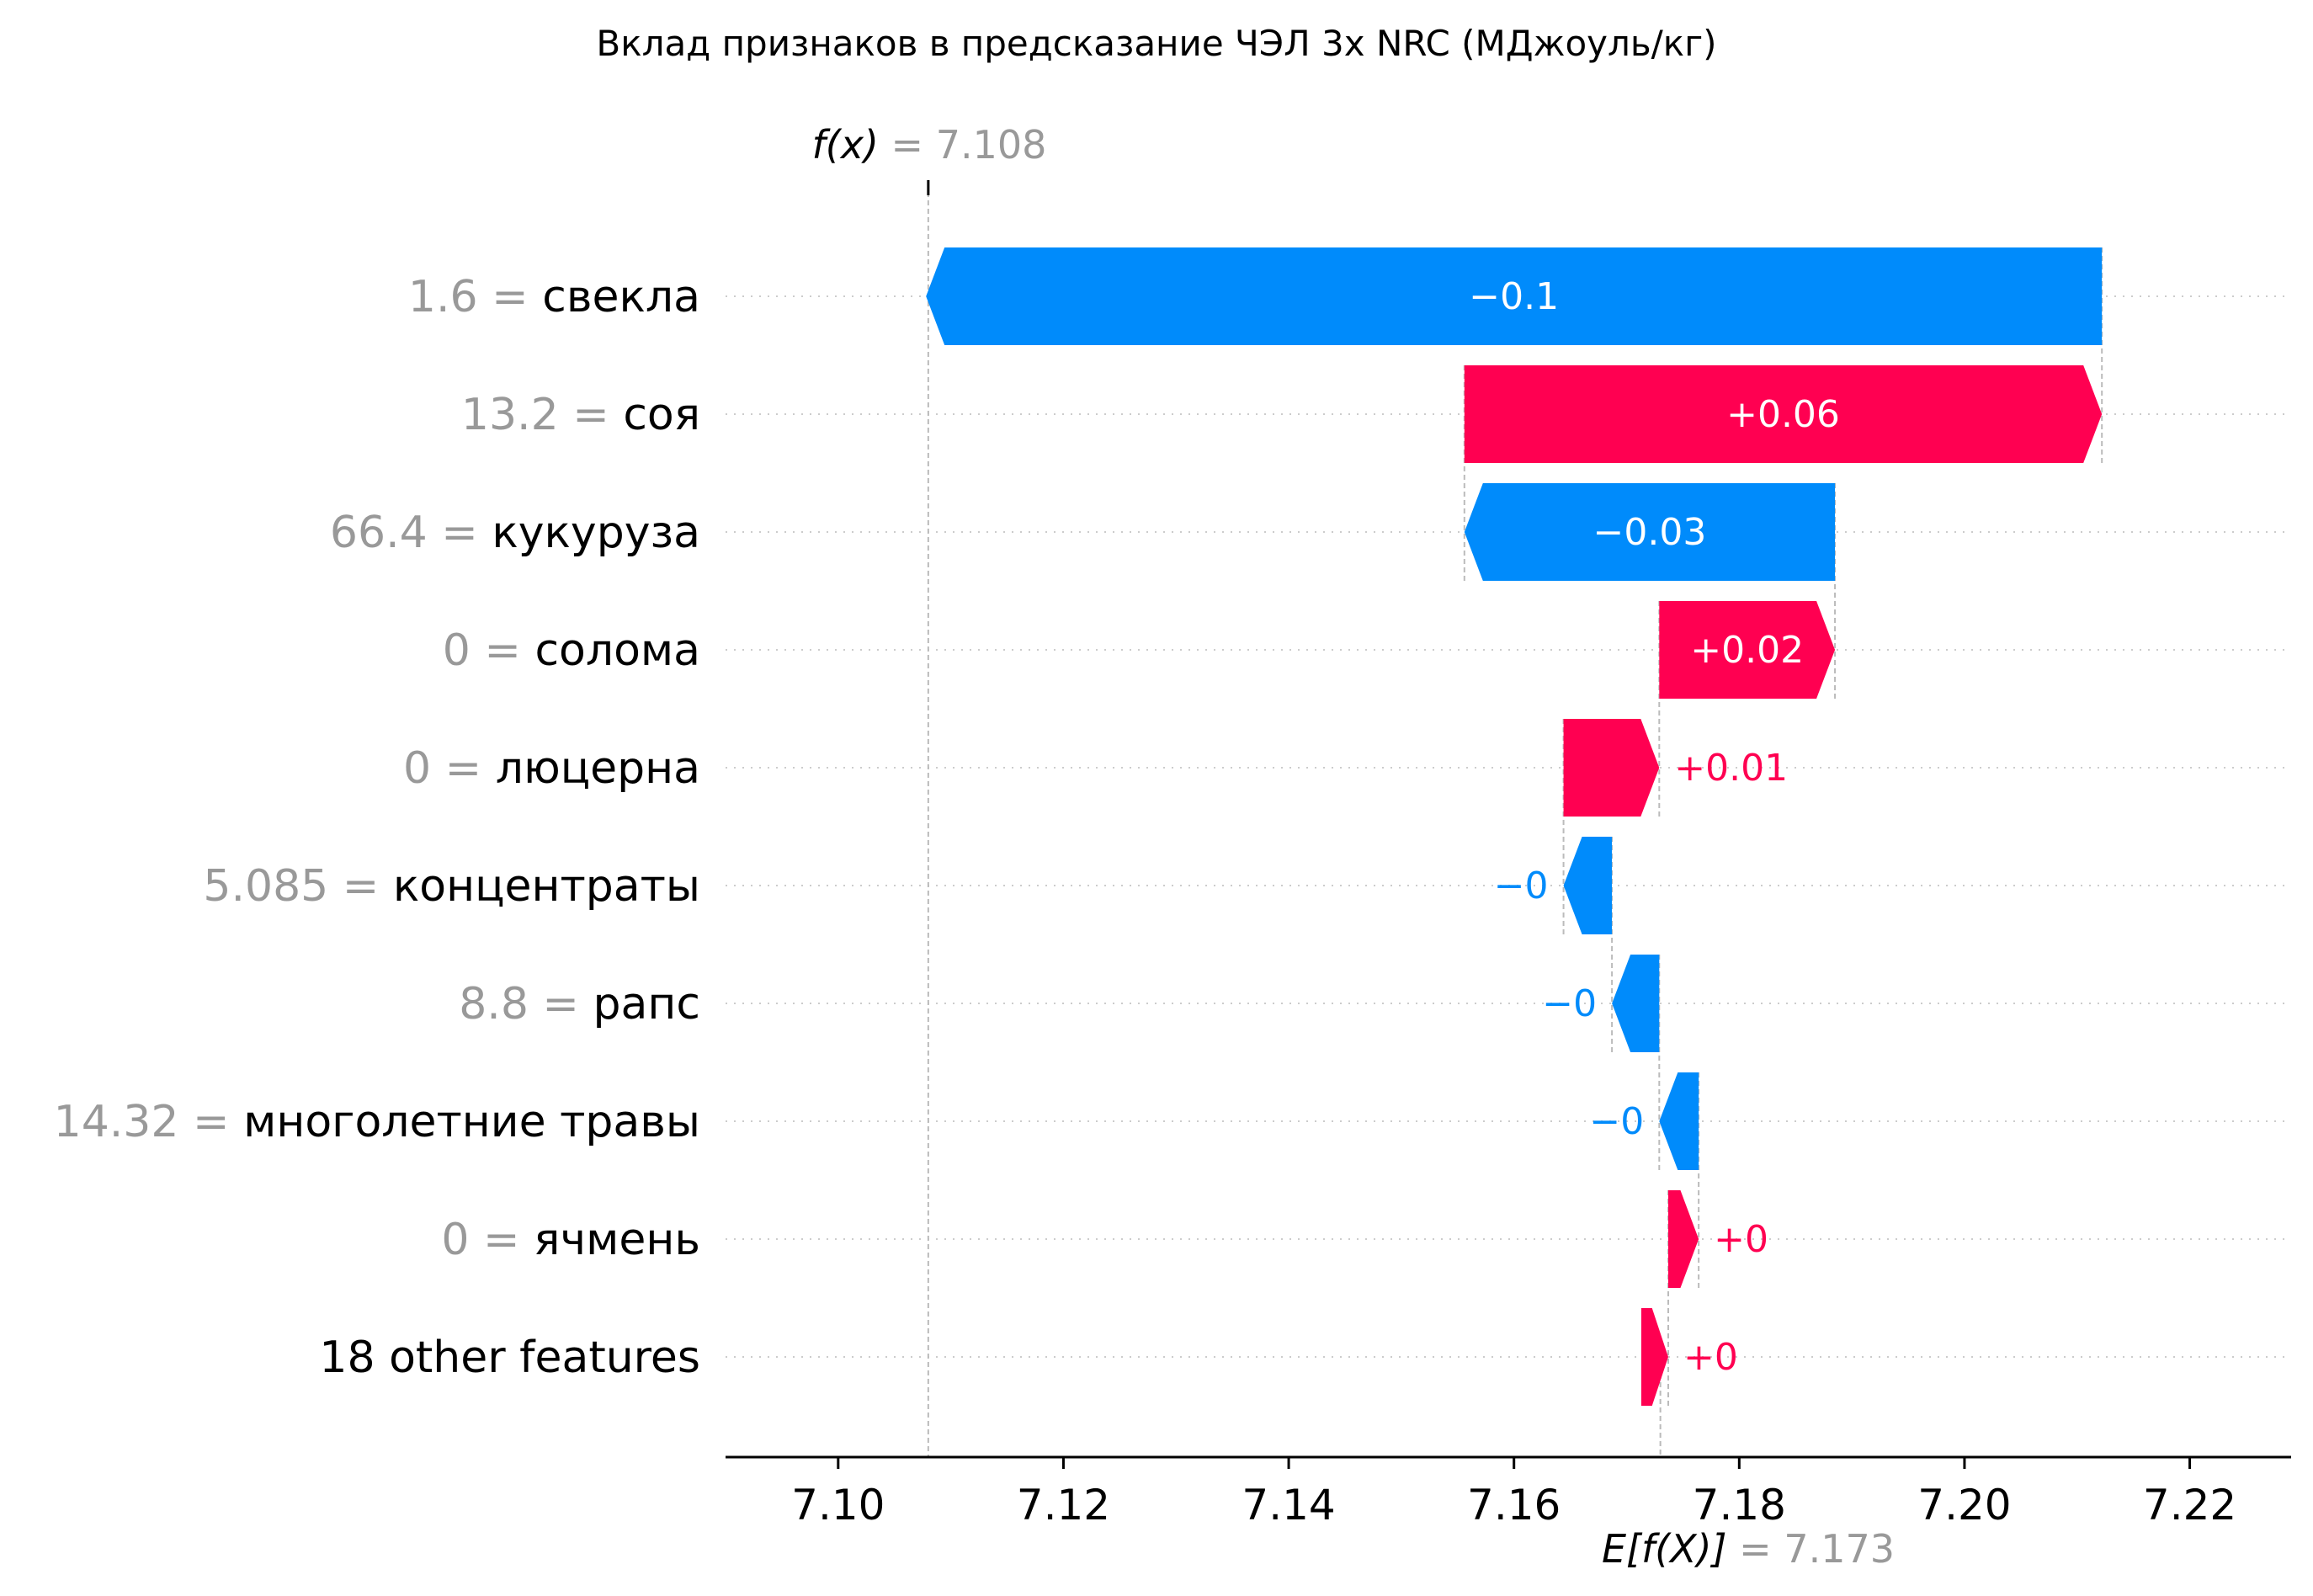 Image resolution: width=2313 pixels, height=1596 pixels. What do you see at coordinates (838, 1506) in the screenshot?
I see `x-tick-label: 7.10` at bounding box center [838, 1506].